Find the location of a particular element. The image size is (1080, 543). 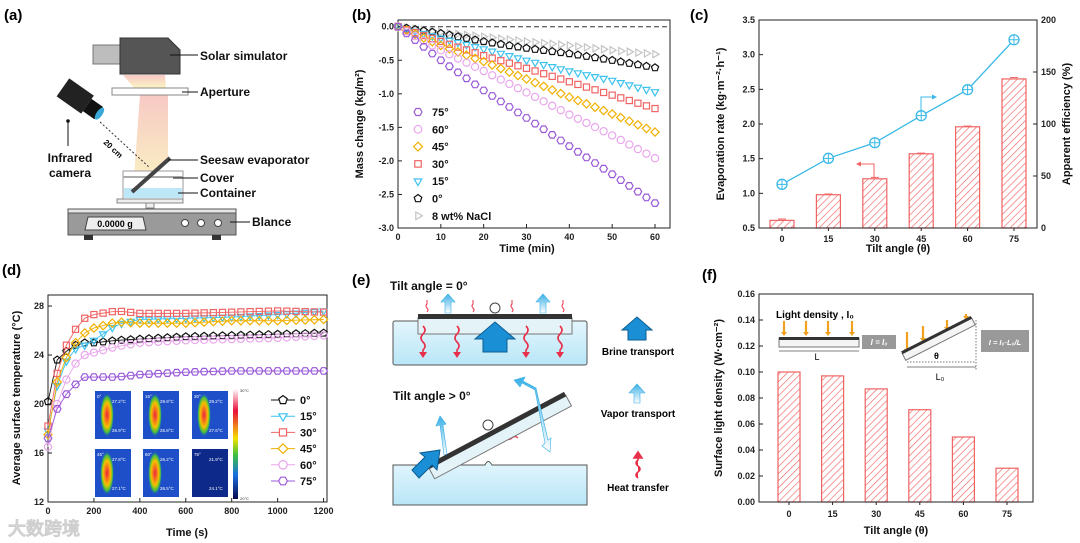

watermark: 大数跨境 is located at coordinates (44, 528).